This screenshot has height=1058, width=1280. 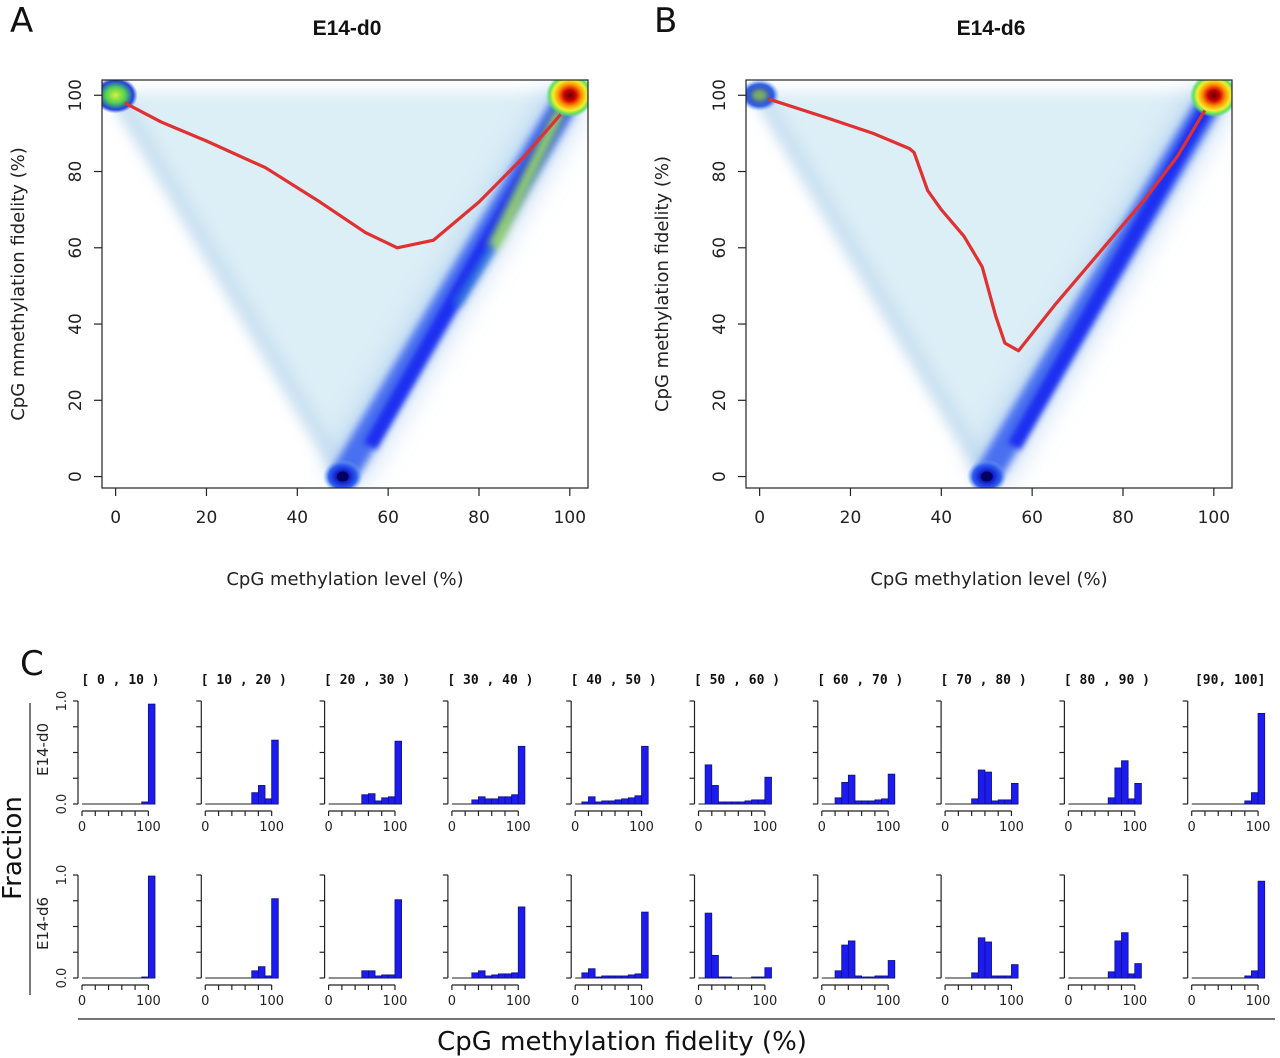 What do you see at coordinates (737, 680) in the screenshot?
I see `bin-title: [ 50 , 60 )` at bounding box center [737, 680].